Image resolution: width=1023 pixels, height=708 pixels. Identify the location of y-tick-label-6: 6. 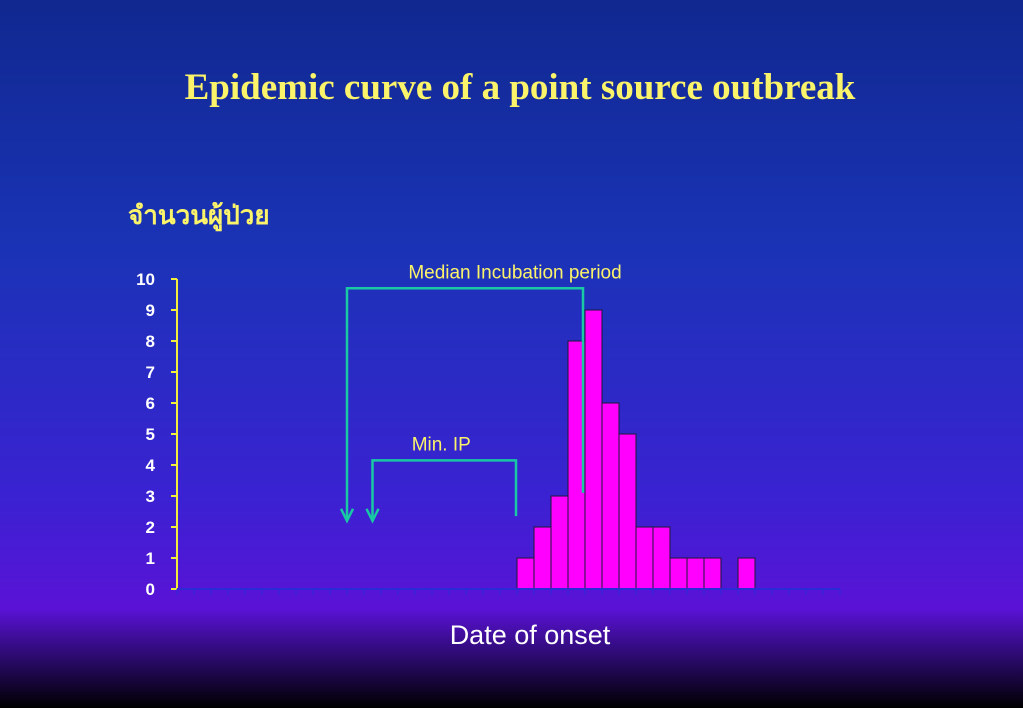
(150, 403).